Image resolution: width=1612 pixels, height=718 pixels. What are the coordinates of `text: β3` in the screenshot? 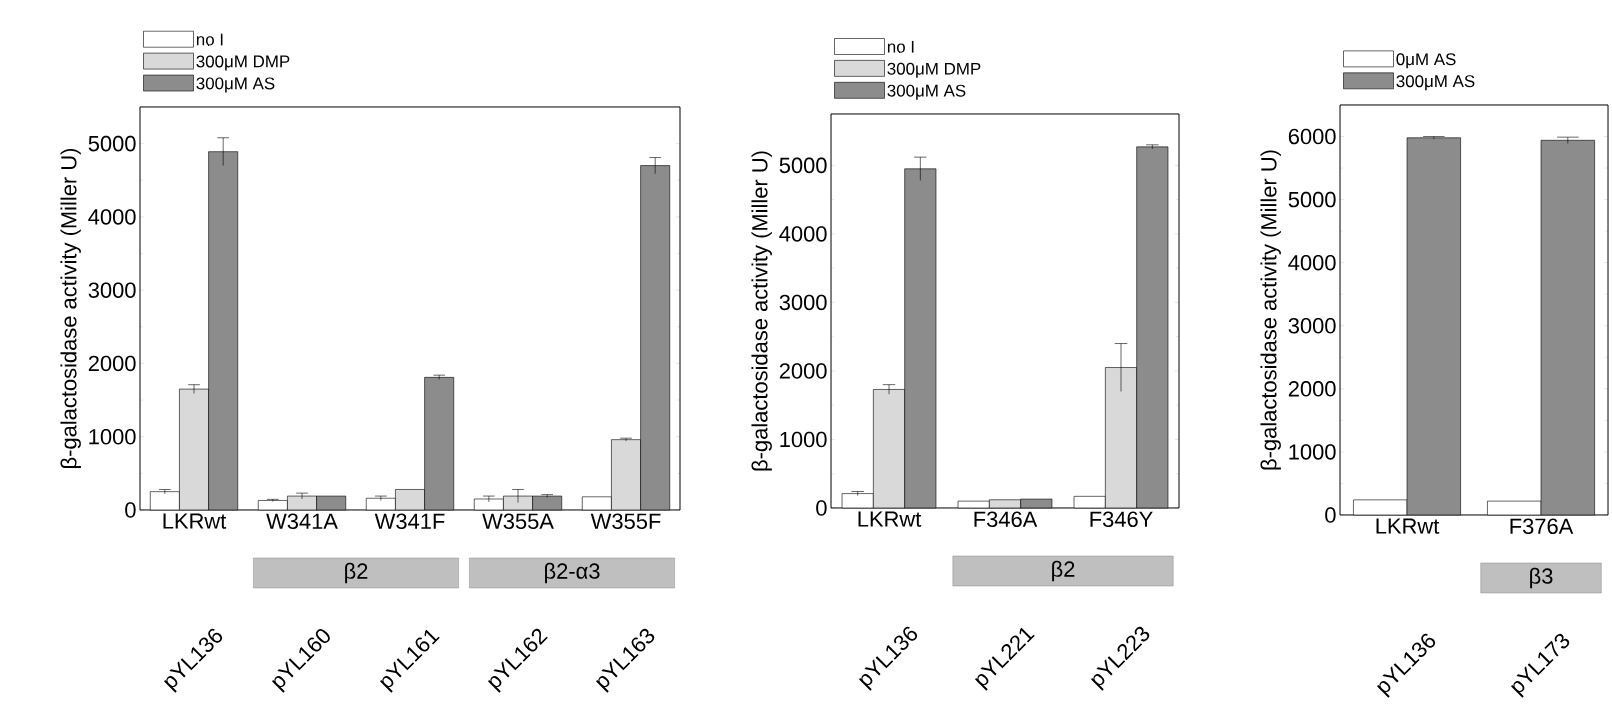 It's located at (1541, 578).